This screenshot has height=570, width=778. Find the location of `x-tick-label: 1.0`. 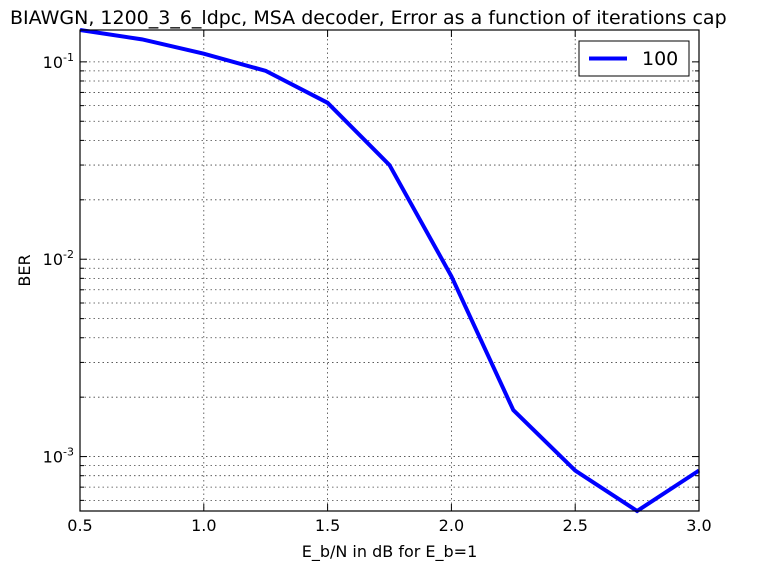

x-tick-label: 1.0 is located at coordinates (203, 525).